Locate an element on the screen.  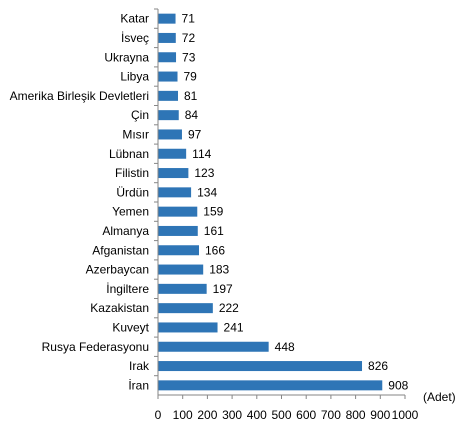
category-label: İran is located at coordinates (138, 385).